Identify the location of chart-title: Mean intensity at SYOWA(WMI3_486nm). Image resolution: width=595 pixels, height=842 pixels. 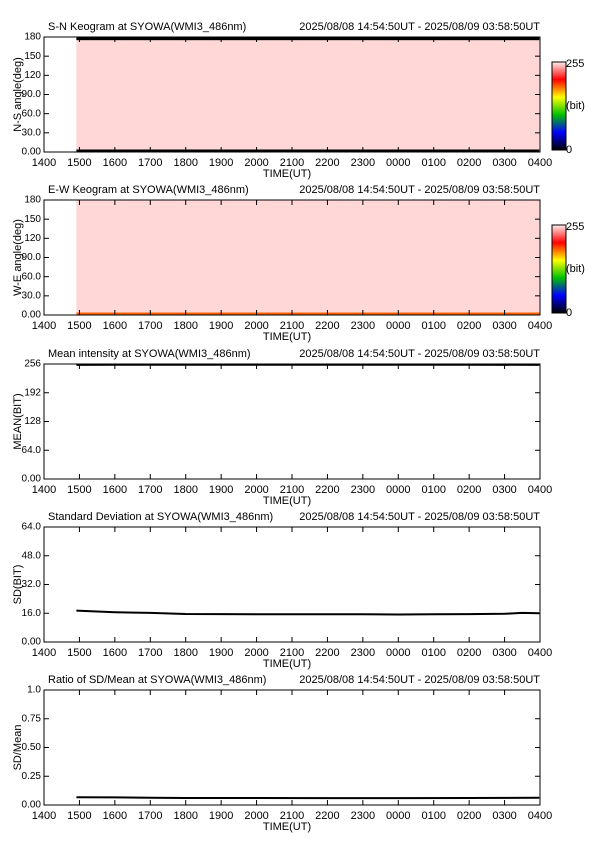
(149, 354).